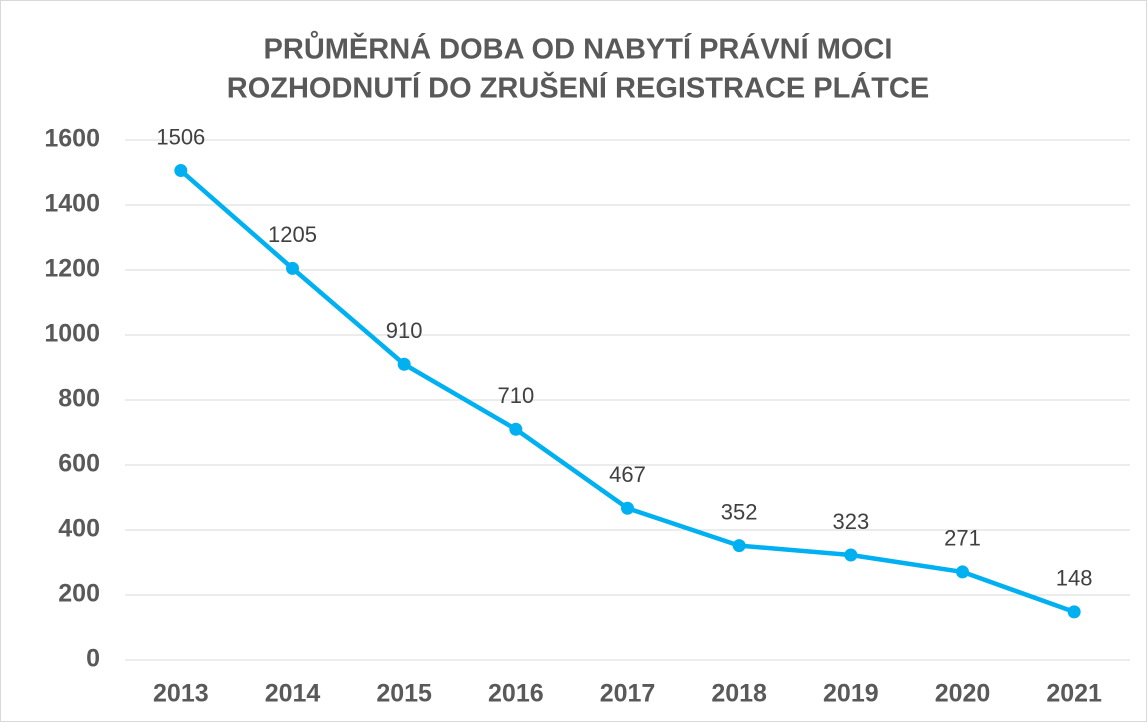 This screenshot has height=722, width=1147. I want to click on data-label: 148, so click(1074, 578).